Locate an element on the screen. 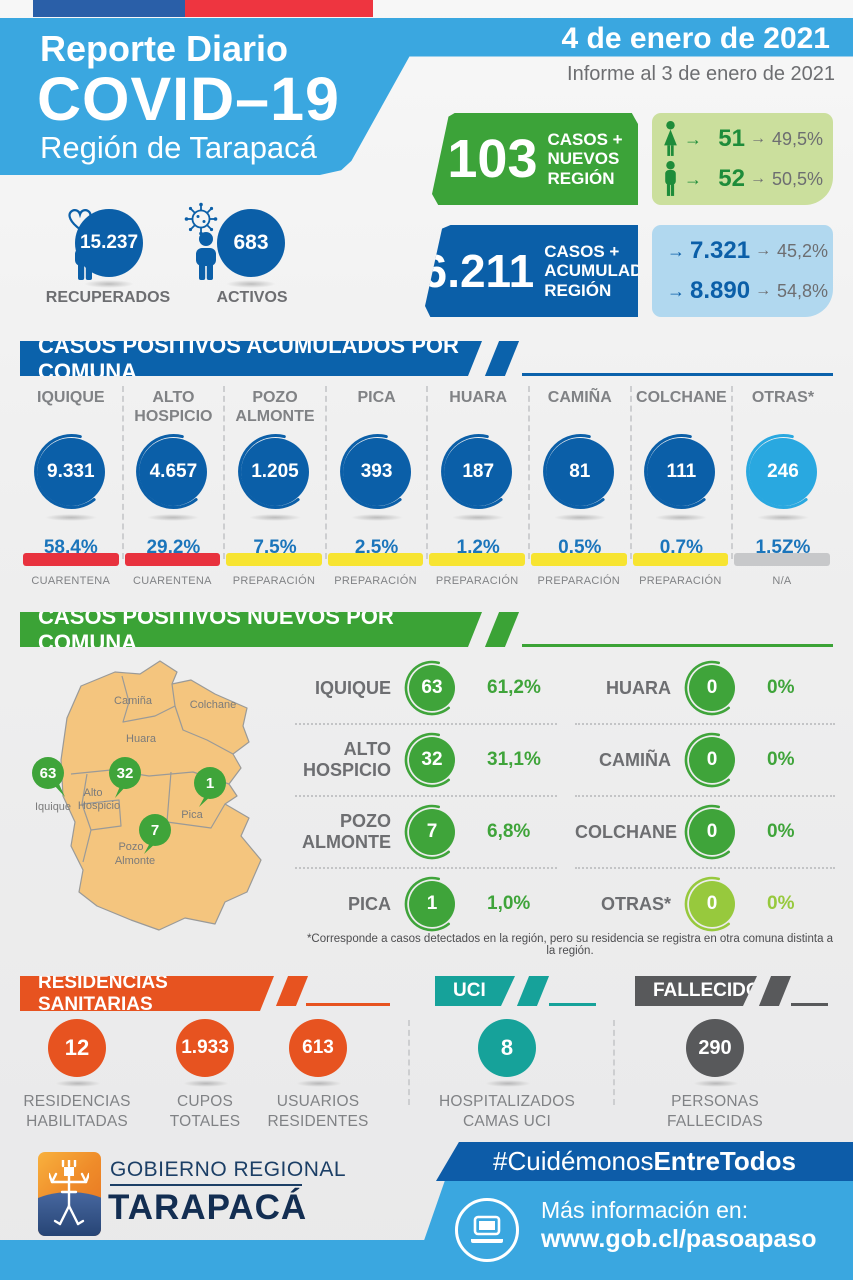 This screenshot has height=1280, width=853. new-cases-label-line1: CASOS + is located at coordinates (585, 140).